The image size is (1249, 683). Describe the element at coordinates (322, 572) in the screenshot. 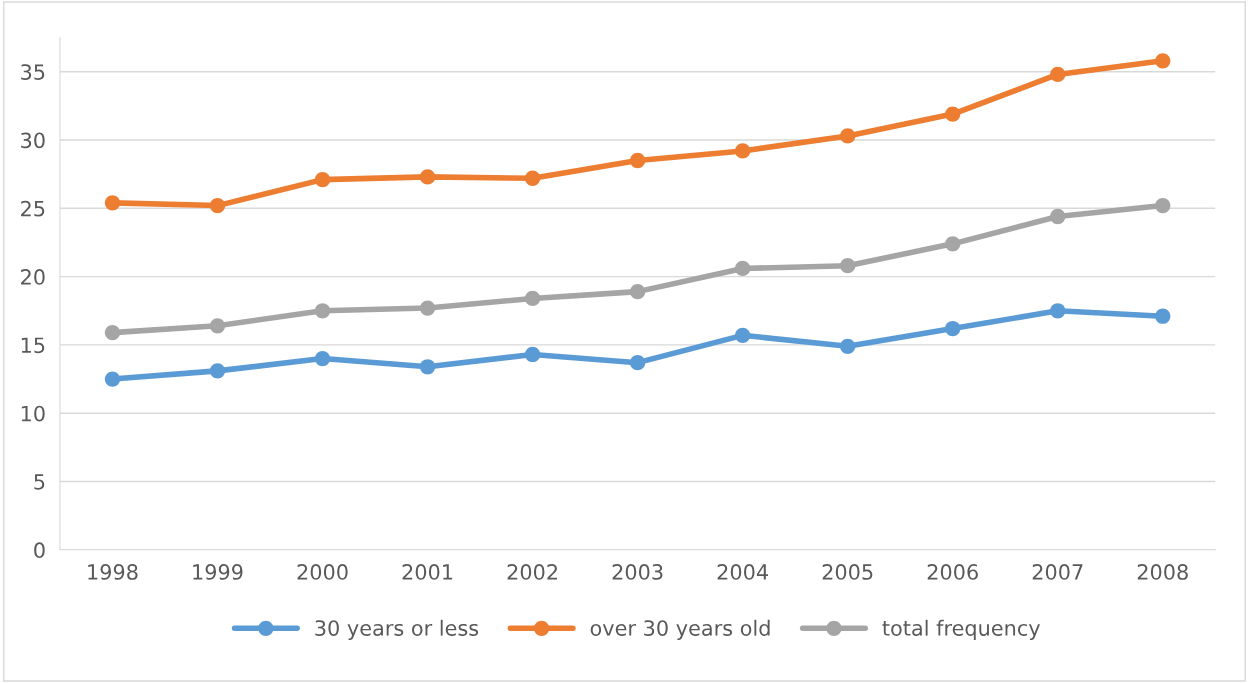

I see `x-tick-label: 2000` at that location.